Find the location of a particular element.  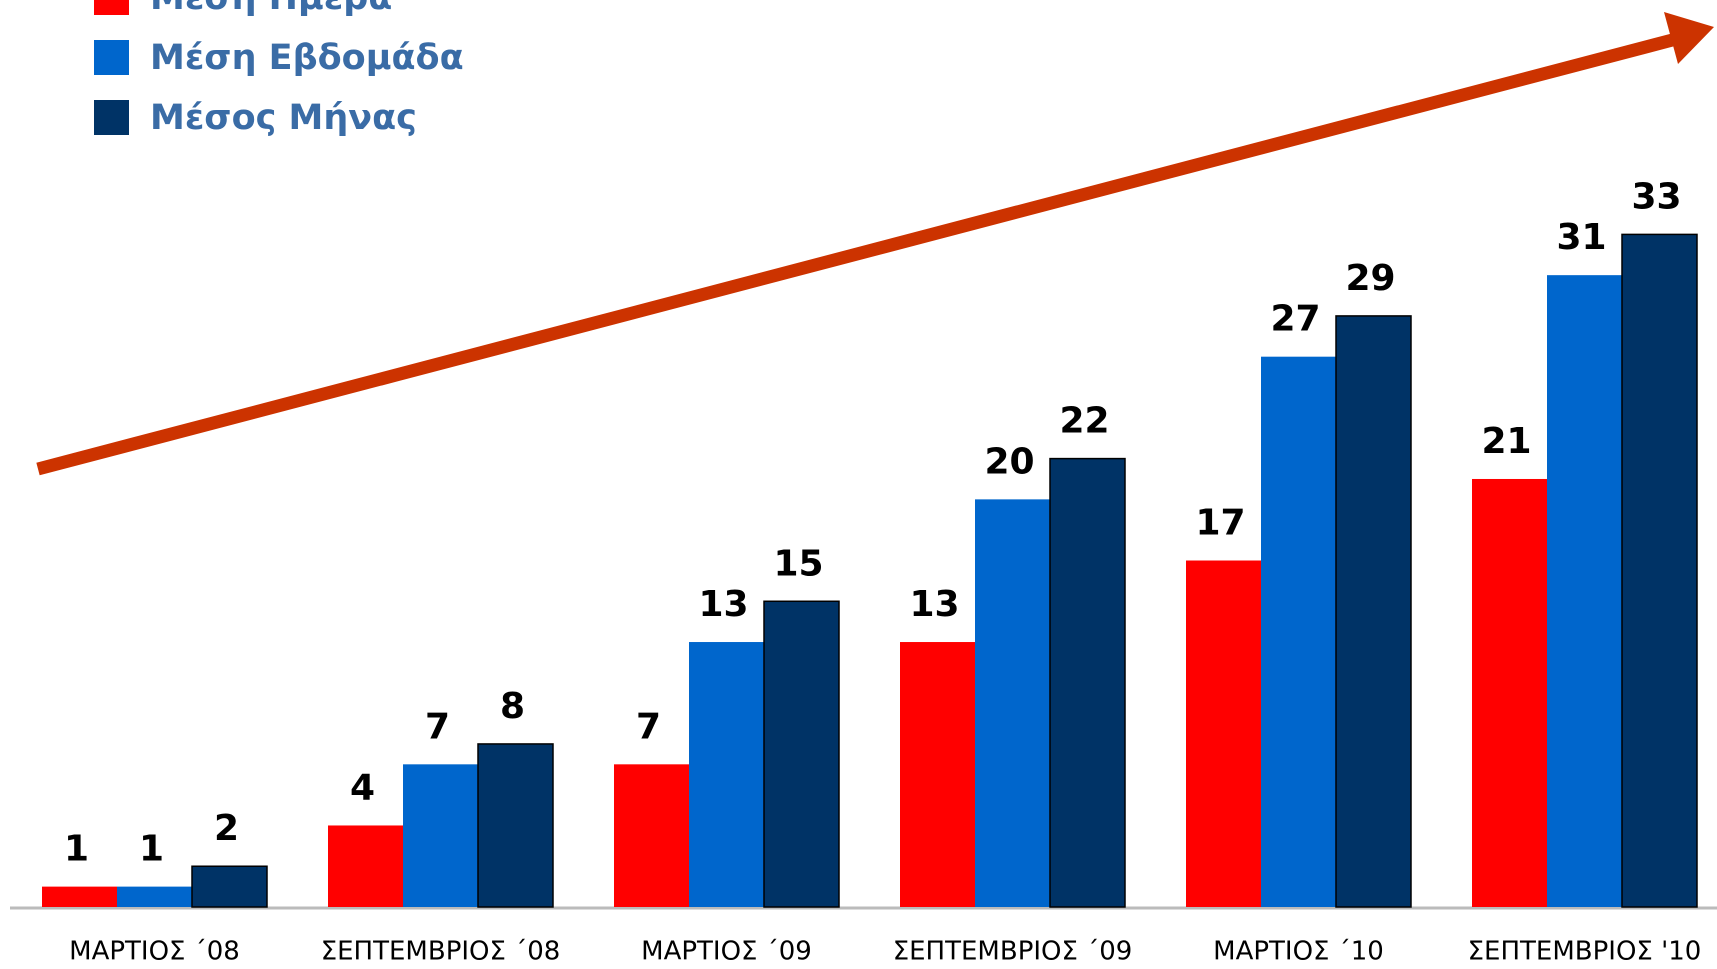

legend-label: Μέση Εβδομάδα is located at coordinates (307, 58).